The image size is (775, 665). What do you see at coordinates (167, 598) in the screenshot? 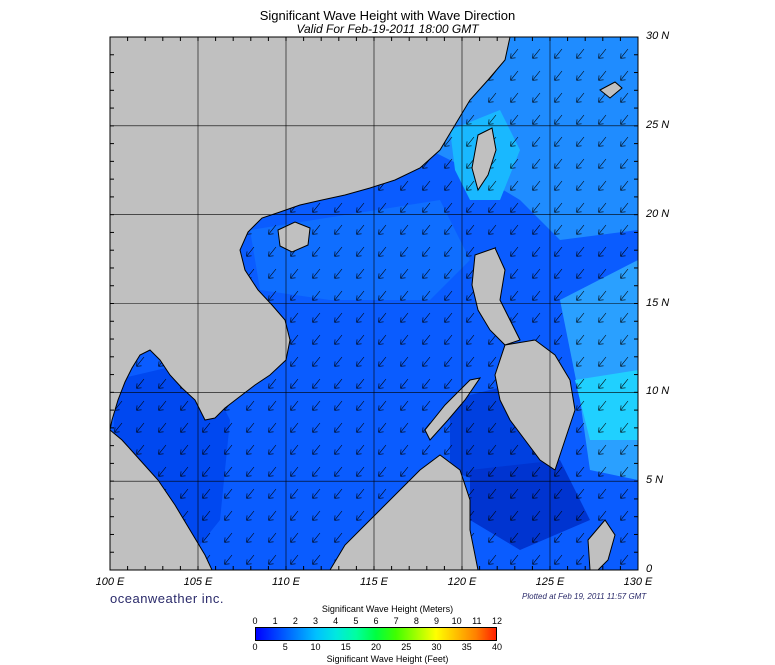
I see `brand-label: oceanweather inc.` at bounding box center [167, 598].